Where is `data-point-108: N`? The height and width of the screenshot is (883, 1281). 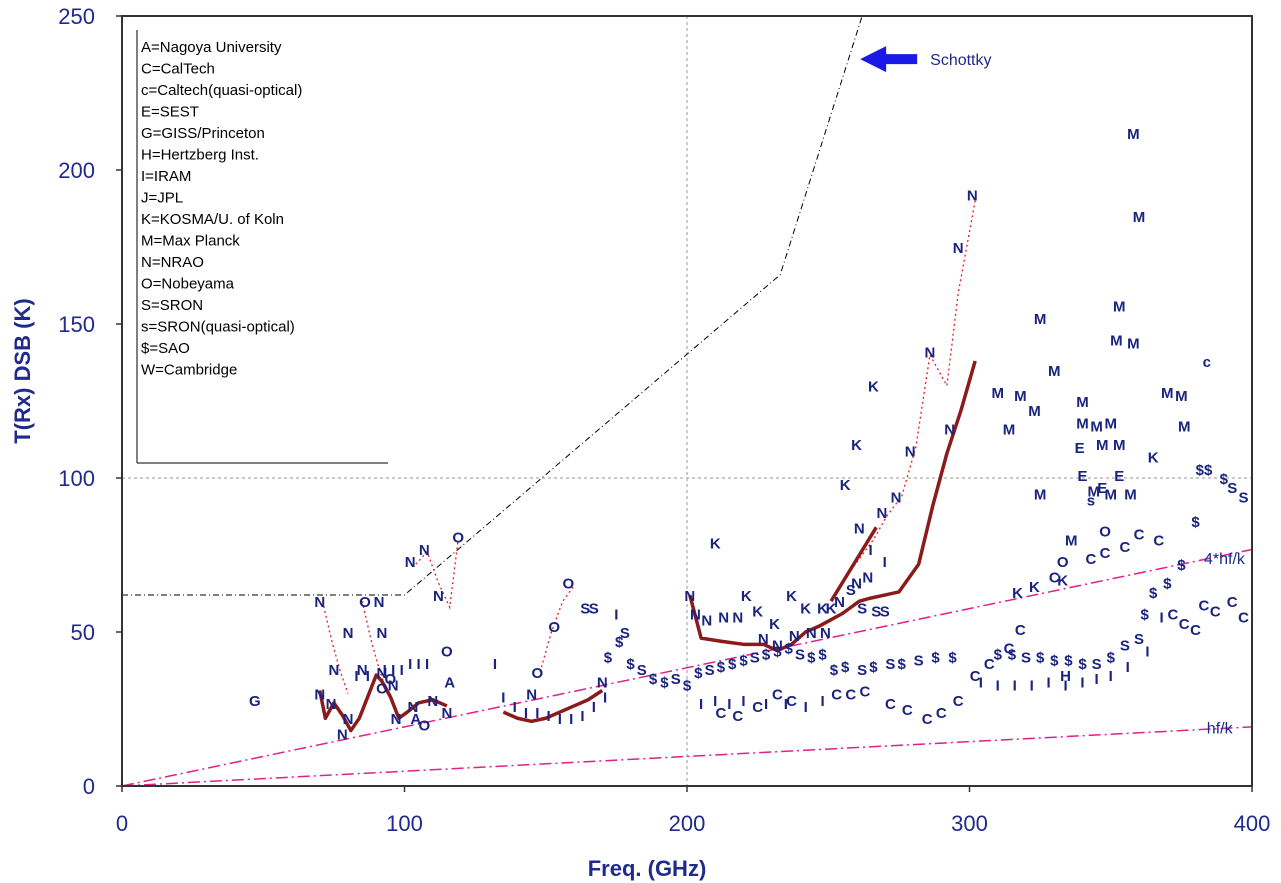 data-point-108: N is located at coordinates (723, 618).